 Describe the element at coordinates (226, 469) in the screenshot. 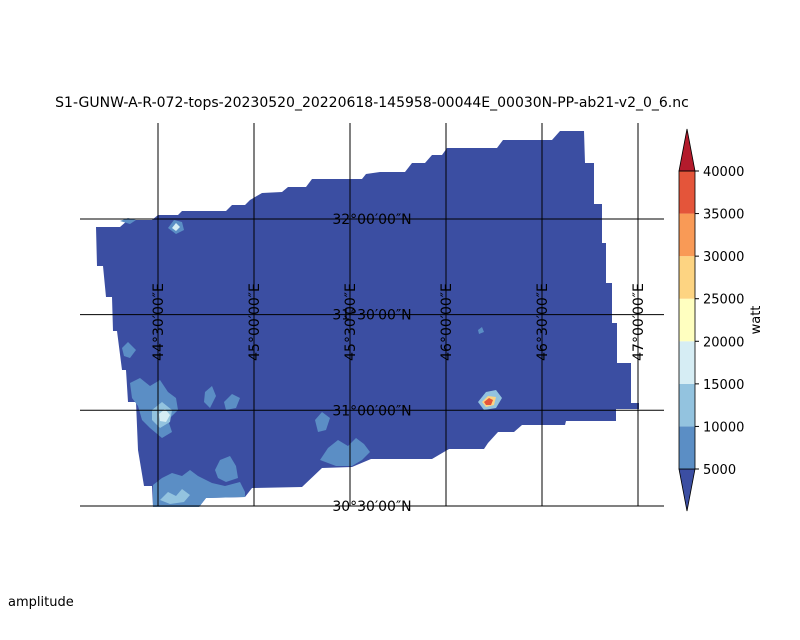

I see `contour-patch-mid` at that location.